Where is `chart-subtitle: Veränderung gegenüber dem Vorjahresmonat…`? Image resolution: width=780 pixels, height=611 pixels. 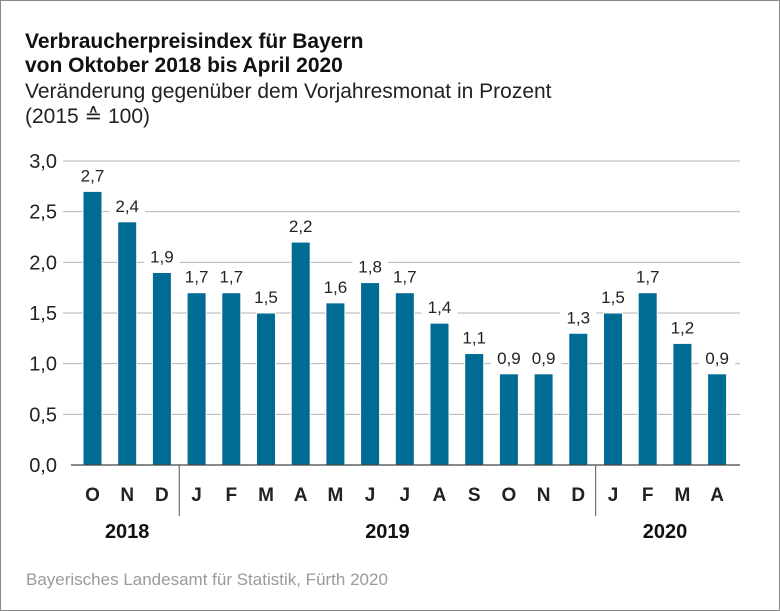
chart-subtitle: Veränderung gegenüber dem Vorjahresmonat… is located at coordinates (288, 104).